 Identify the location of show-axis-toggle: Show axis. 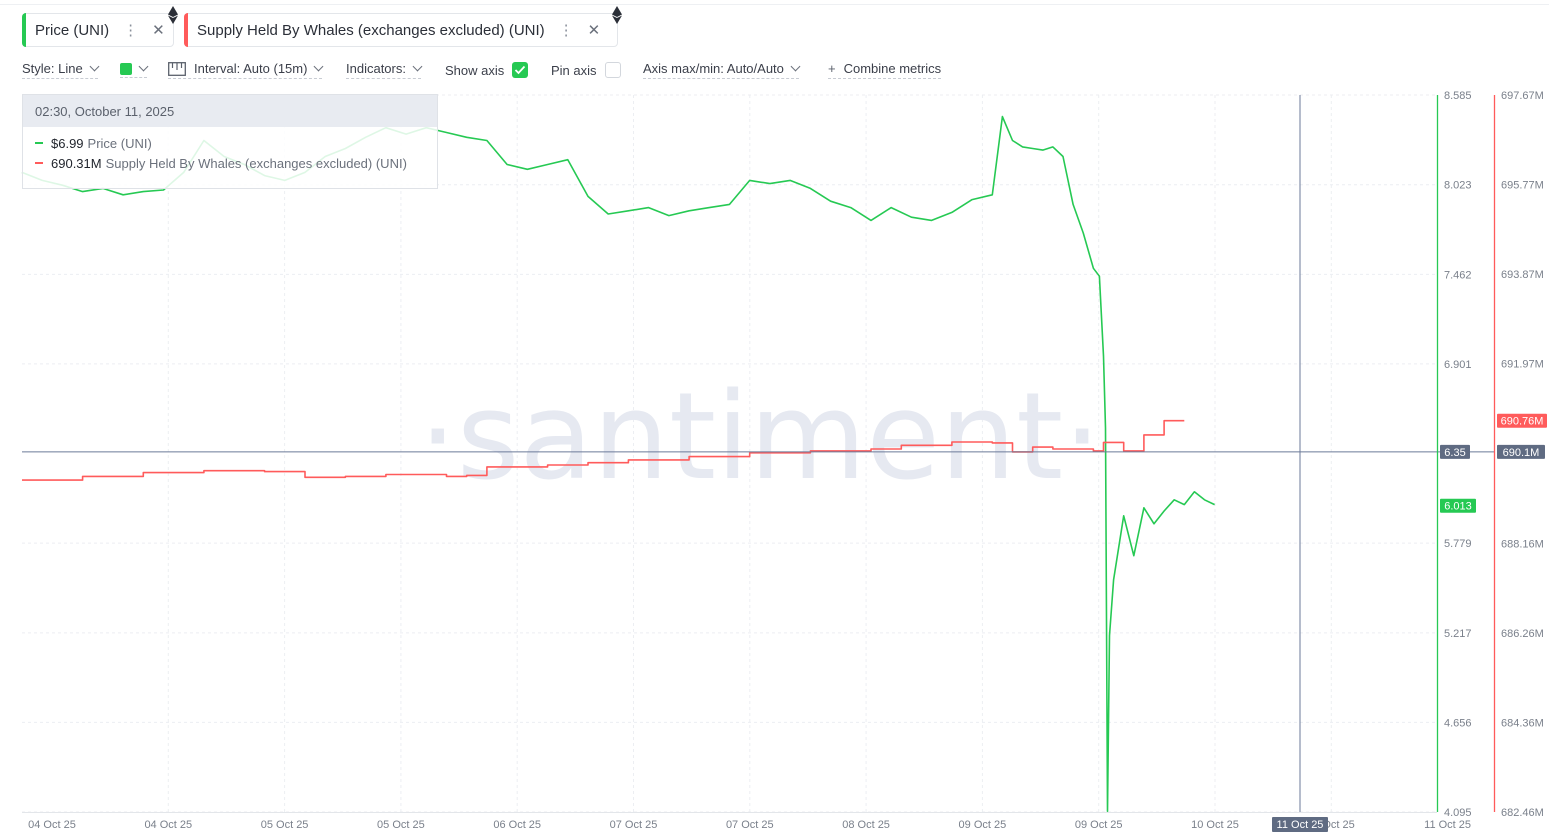
(487, 70).